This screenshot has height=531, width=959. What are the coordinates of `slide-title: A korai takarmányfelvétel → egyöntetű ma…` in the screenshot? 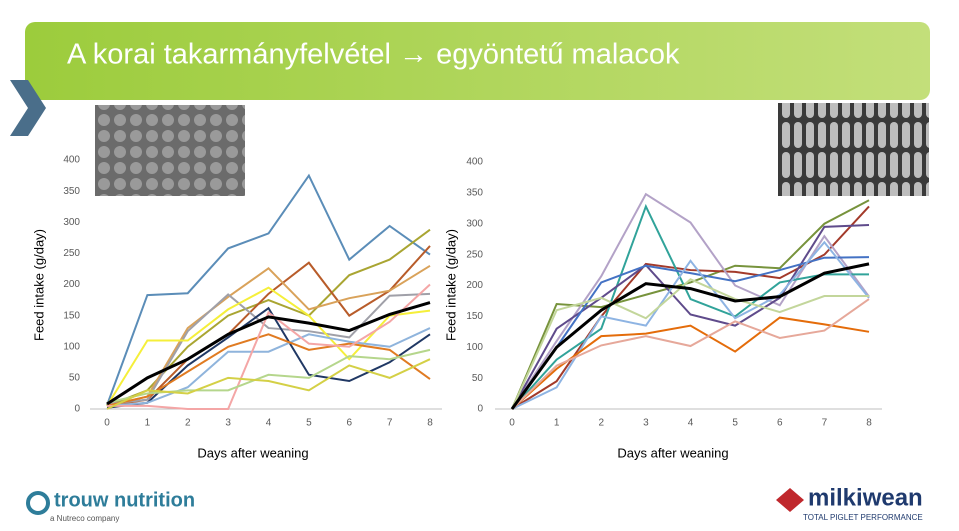 It's located at (373, 55).